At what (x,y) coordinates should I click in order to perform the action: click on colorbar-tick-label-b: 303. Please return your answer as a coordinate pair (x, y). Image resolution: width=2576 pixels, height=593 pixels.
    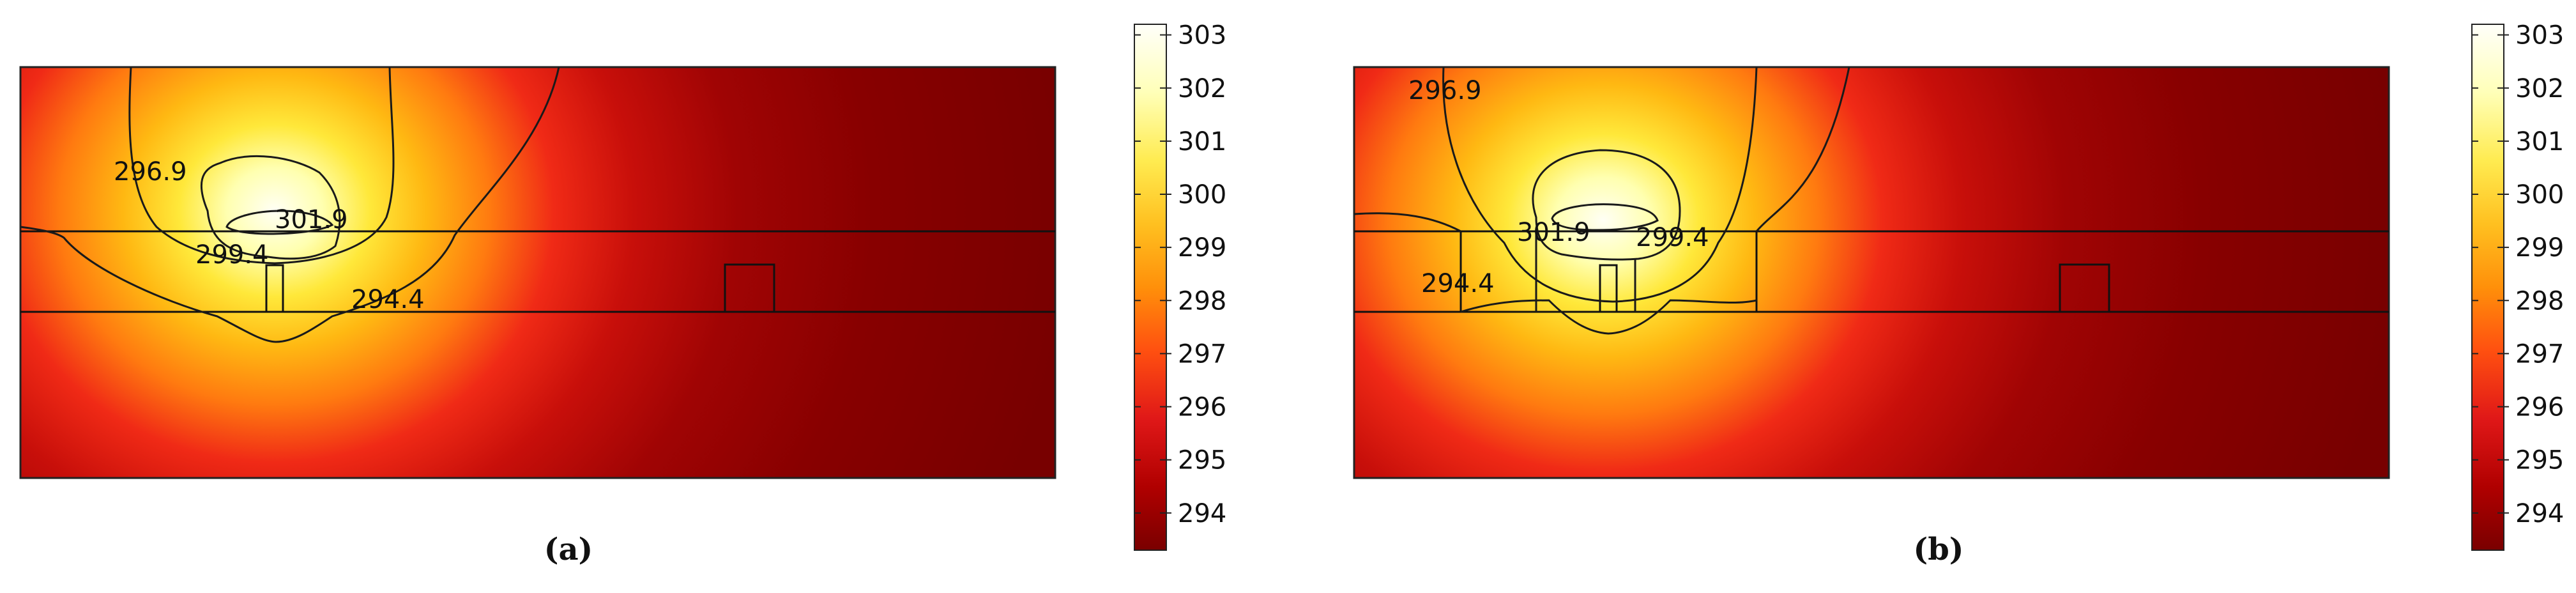
    Looking at the image, I should click on (2539, 35).